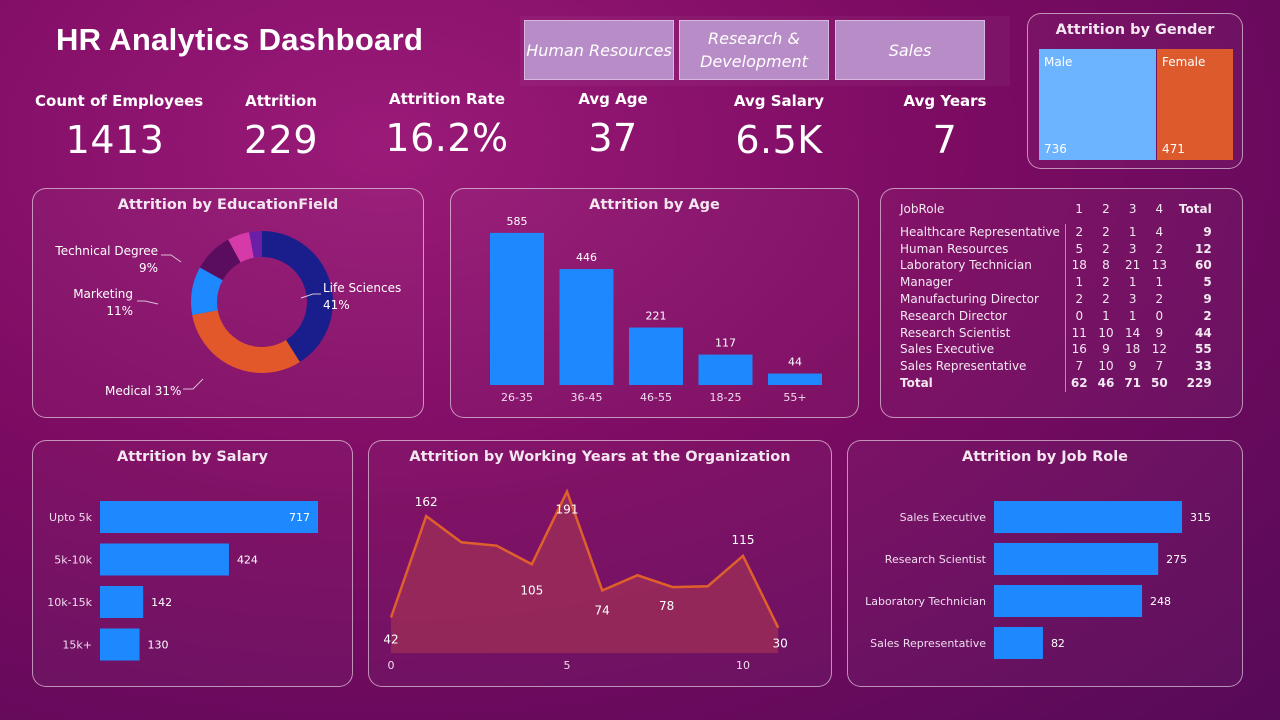  Describe the element at coordinates (192, 457) in the screenshot. I see `salary-title: Attrition by Salary` at that location.